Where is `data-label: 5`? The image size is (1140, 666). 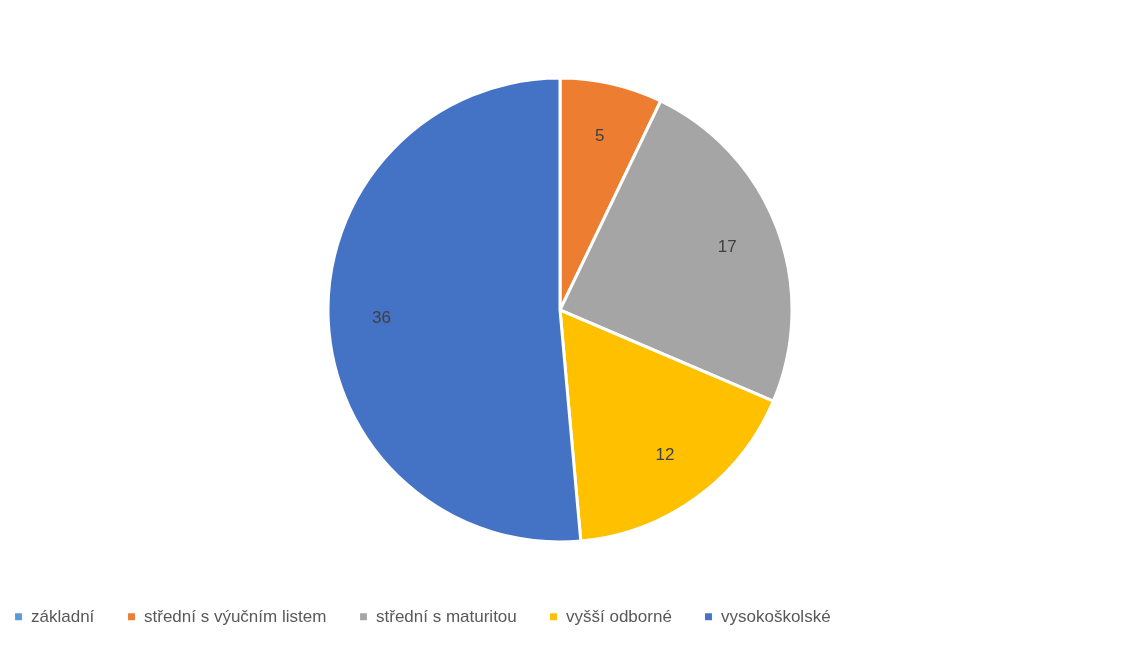
data-label: 5 is located at coordinates (600, 135).